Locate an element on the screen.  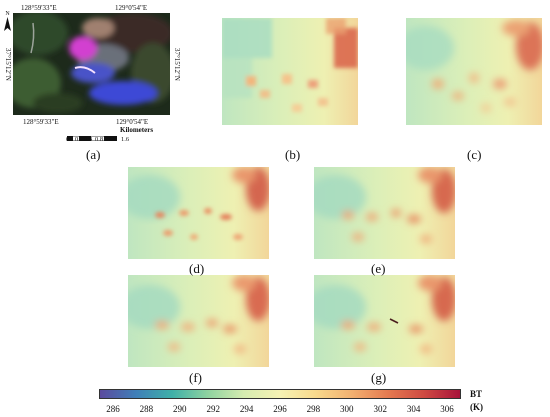
panel-label-f: (f) is located at coordinates (195, 377).